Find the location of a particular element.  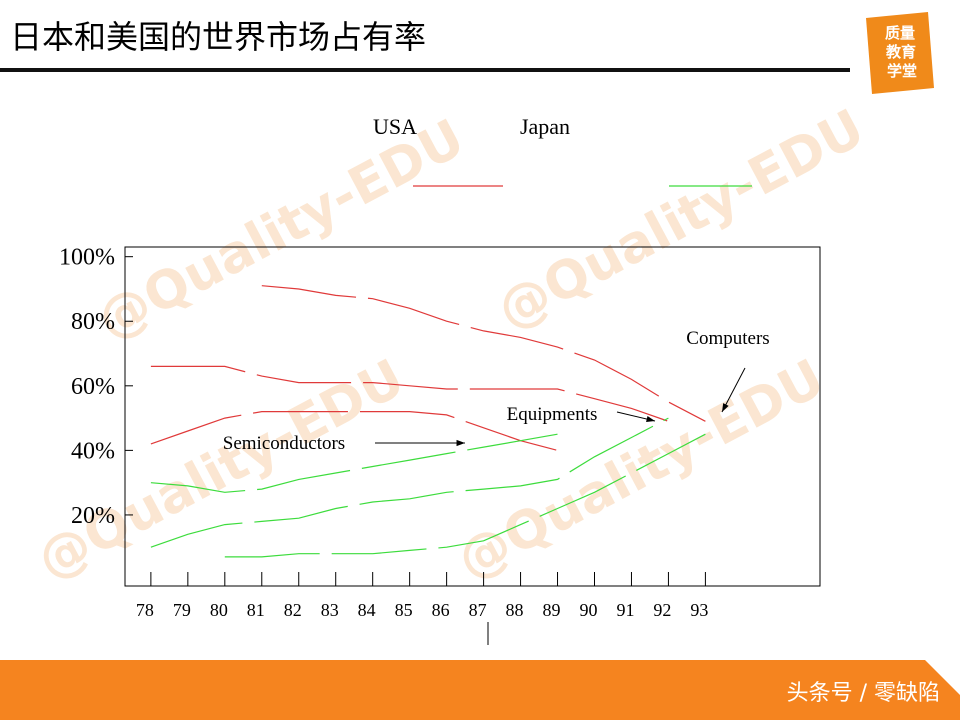

slide-title: 日本和美国的世界市场占有率 is located at coordinates (218, 37).